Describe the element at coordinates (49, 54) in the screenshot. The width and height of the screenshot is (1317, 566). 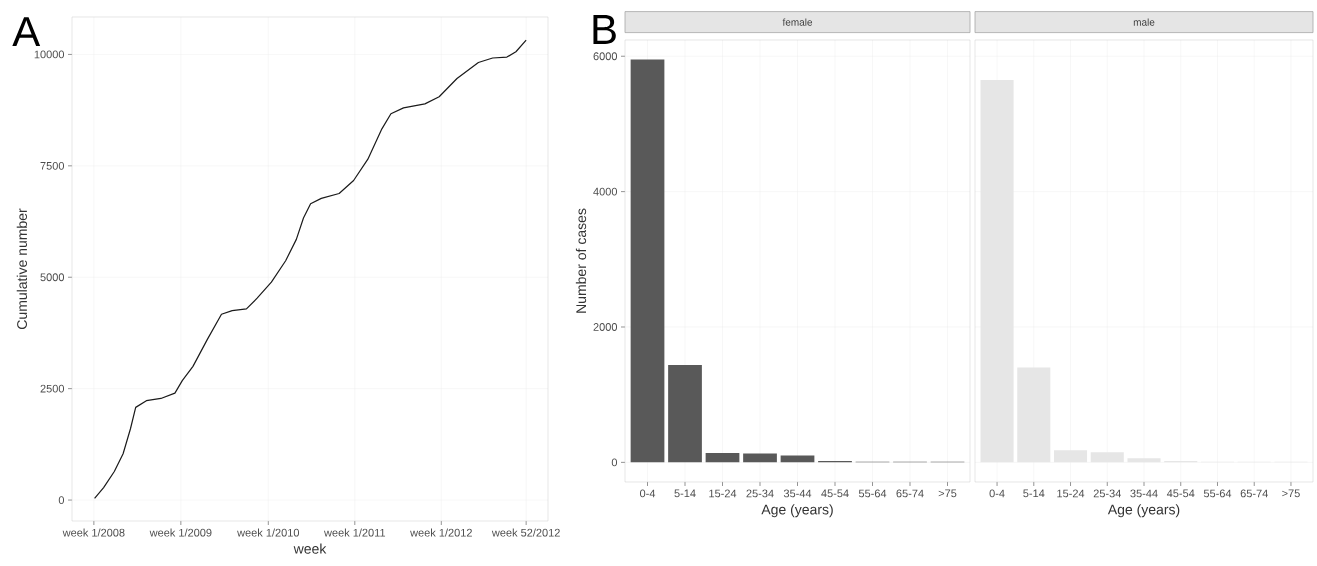
I see `y-tick-label: 10000` at that location.